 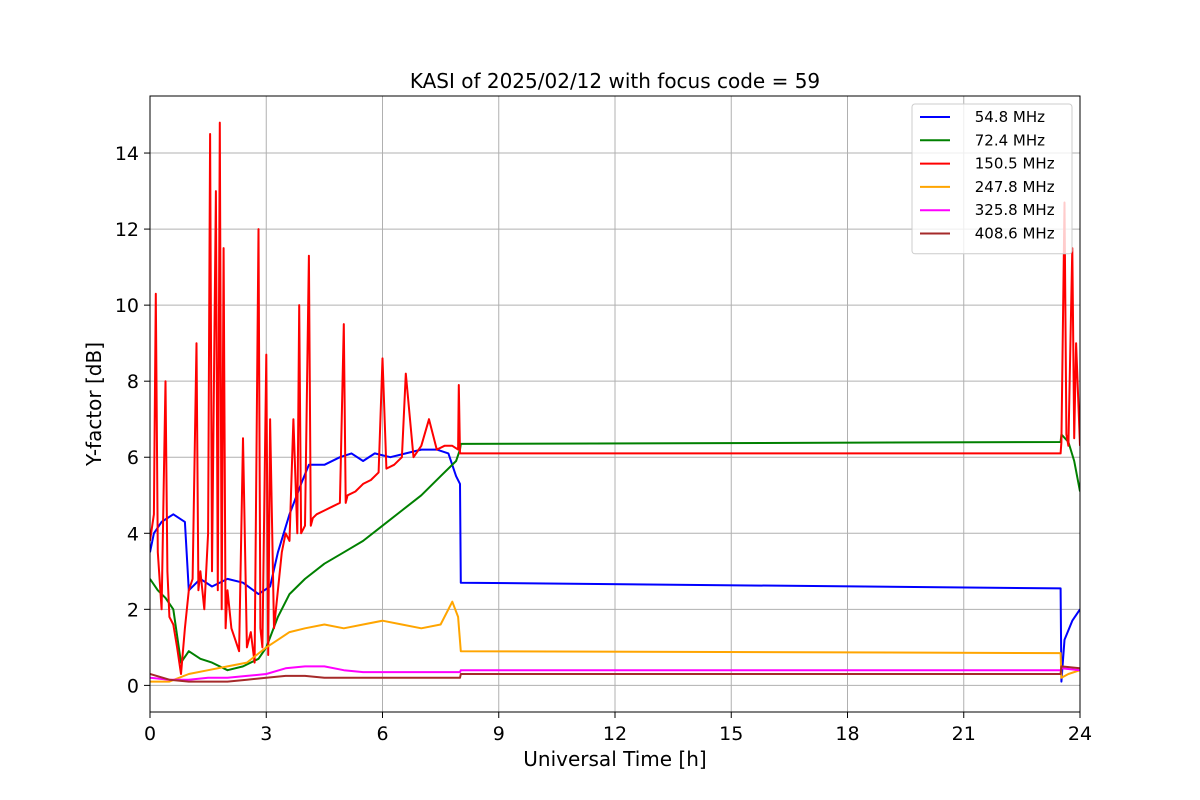 What do you see at coordinates (614, 759) in the screenshot?
I see `x-axis-label: Universal Time [h]` at bounding box center [614, 759].